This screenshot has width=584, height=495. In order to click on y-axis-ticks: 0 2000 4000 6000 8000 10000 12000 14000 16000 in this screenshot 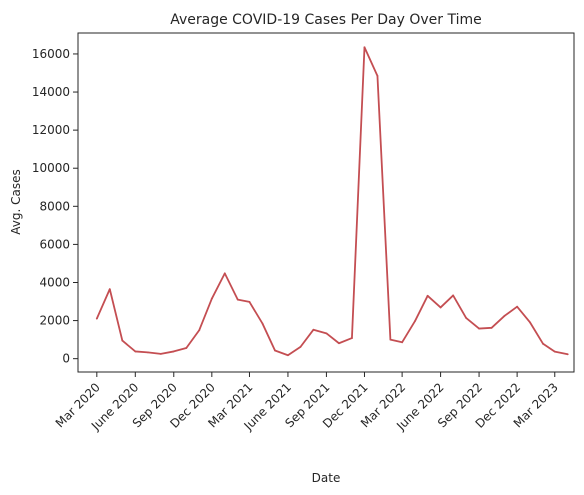, I will do `click(55, 206)`.